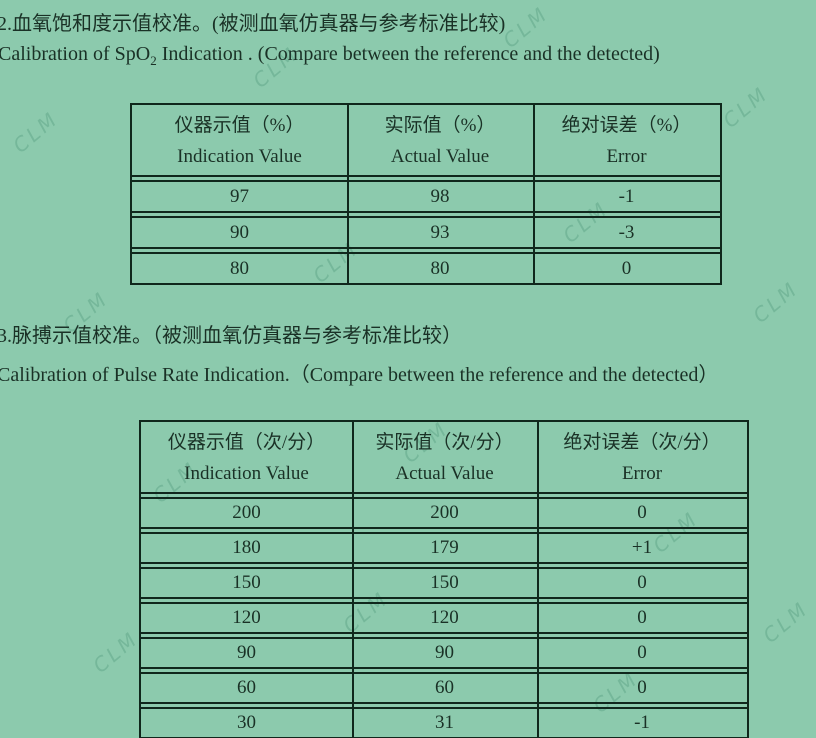  I want to click on cell-error: -3, so click(626, 232).